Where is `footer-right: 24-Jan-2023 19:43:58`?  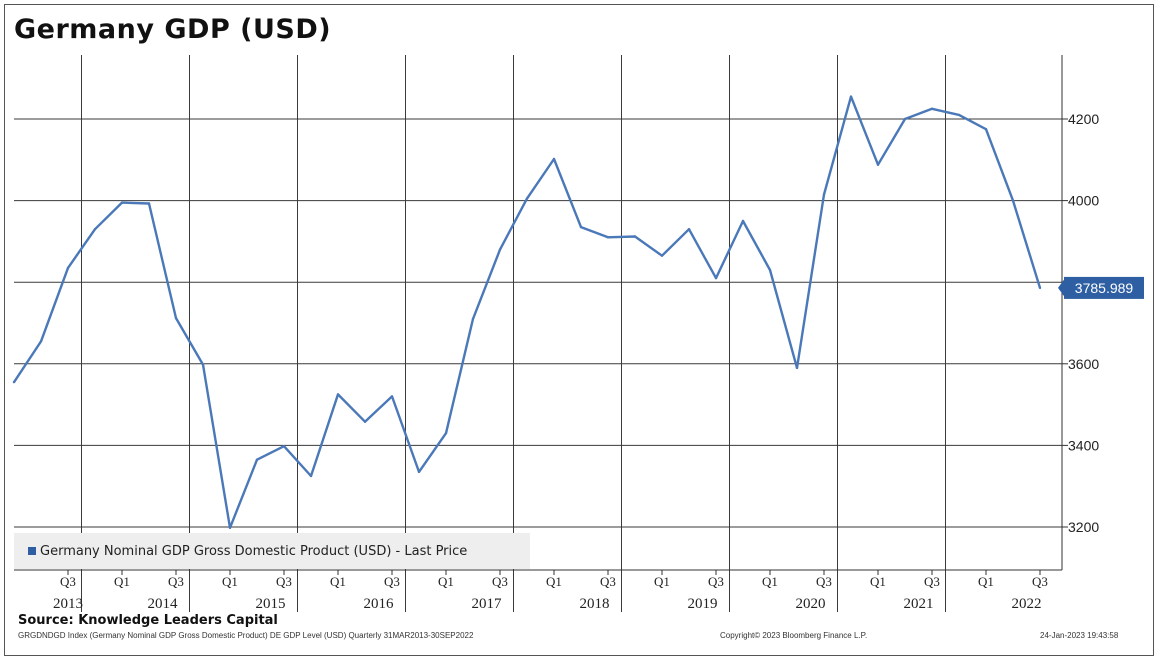
footer-right: 24-Jan-2023 19:43:58 is located at coordinates (1079, 635).